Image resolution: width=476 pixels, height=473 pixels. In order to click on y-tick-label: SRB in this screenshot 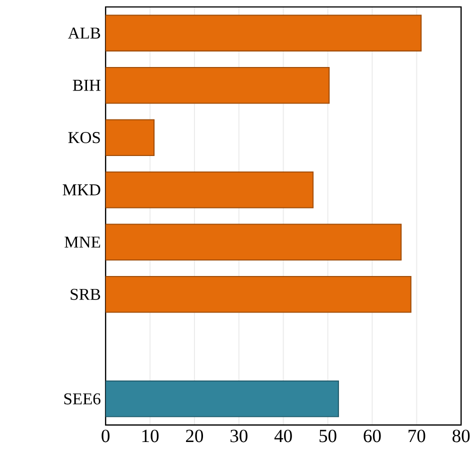, I will do `click(85, 294)`.